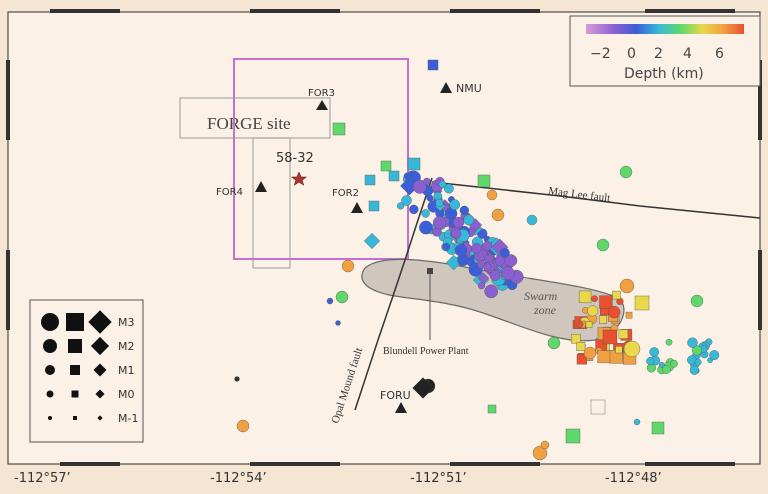 The height and width of the screenshot is (494, 768). What do you see at coordinates (596, 200) in the screenshot?
I see `mag-lee-fault-line` at bounding box center [596, 200].